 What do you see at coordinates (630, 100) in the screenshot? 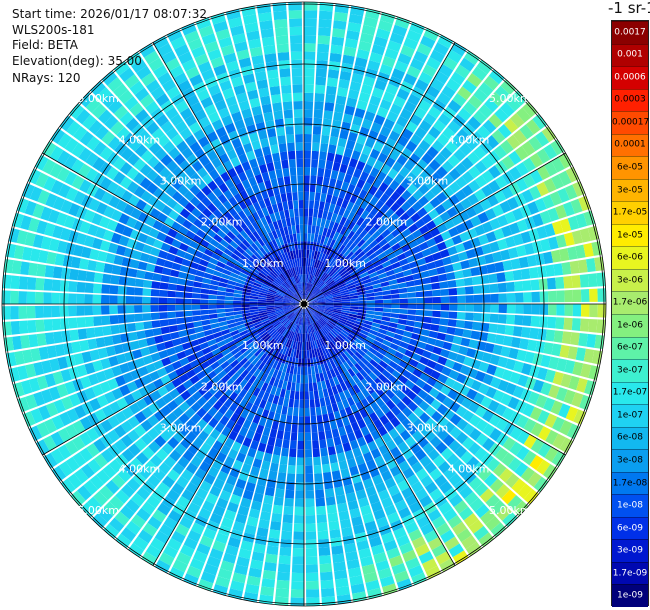
I see `colorbar-bin: 0.0003` at bounding box center [630, 100].